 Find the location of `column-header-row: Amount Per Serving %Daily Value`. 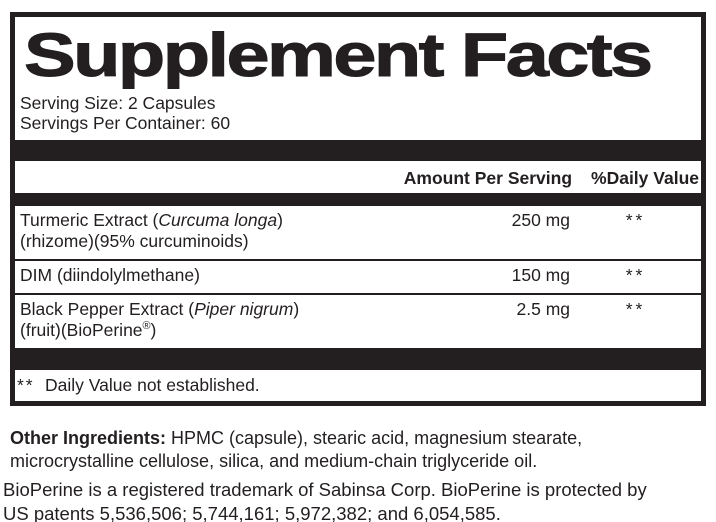

column-header-row: Amount Per Serving %Daily Value is located at coordinates (358, 177).